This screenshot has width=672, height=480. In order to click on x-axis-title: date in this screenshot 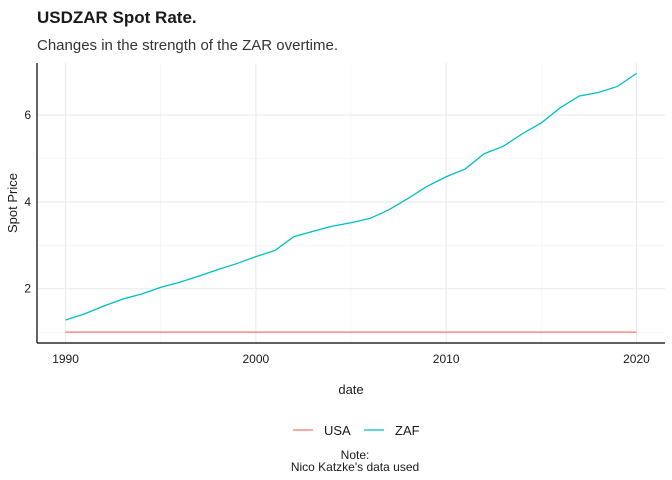, I will do `click(350, 389)`.